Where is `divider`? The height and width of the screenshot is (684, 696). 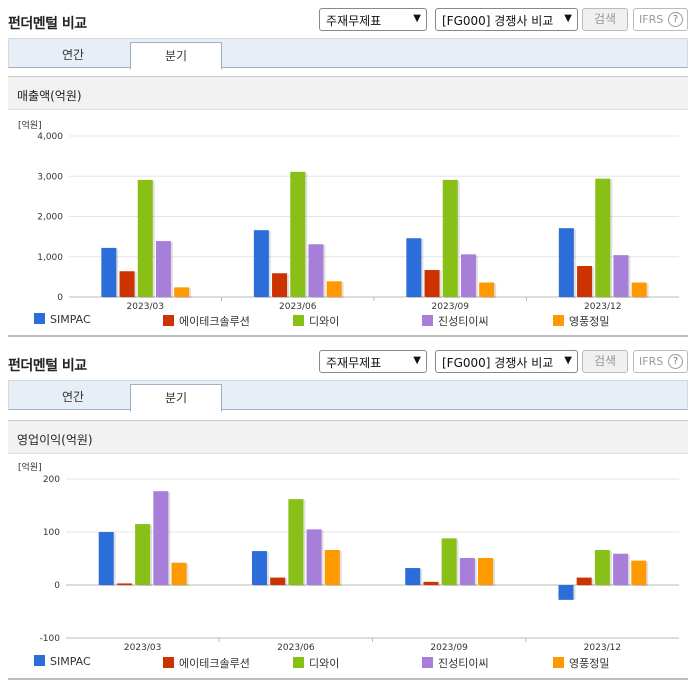
divider is located at coordinates (348, 679).